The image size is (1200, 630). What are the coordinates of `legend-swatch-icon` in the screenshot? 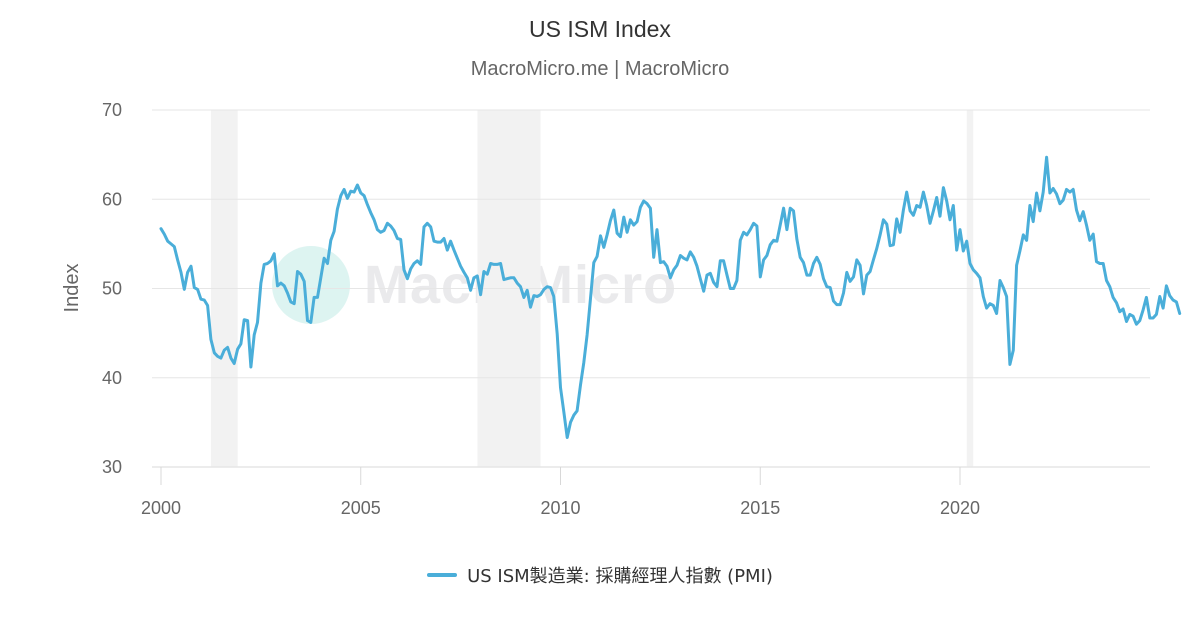 It's located at (442, 575).